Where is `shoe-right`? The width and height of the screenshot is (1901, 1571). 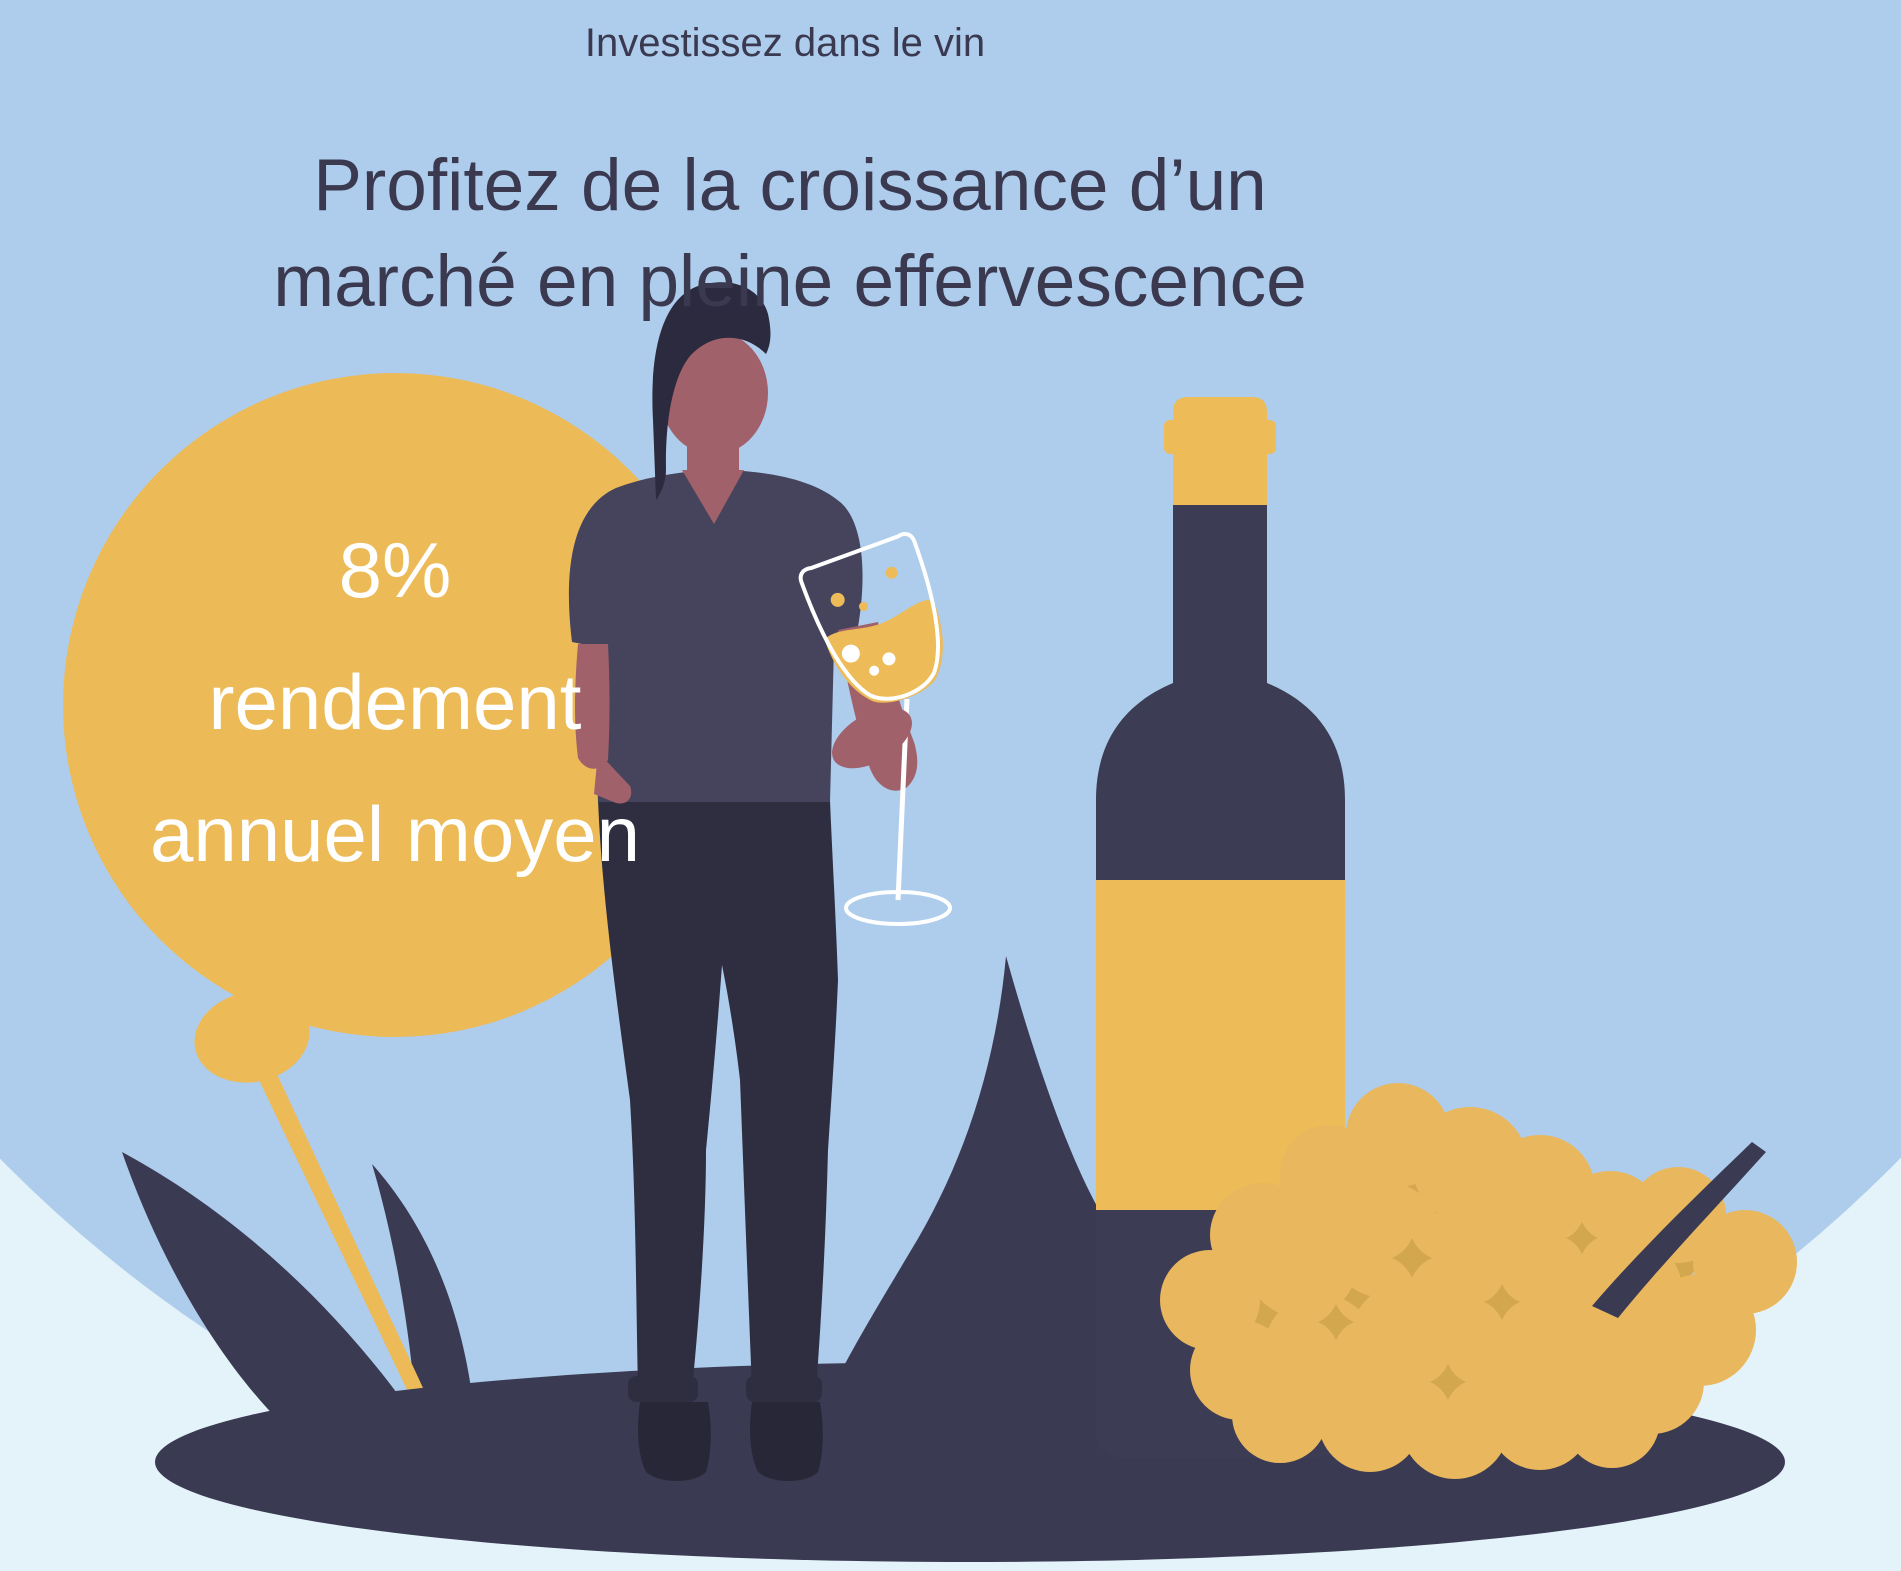 shoe-right is located at coordinates (786, 1441).